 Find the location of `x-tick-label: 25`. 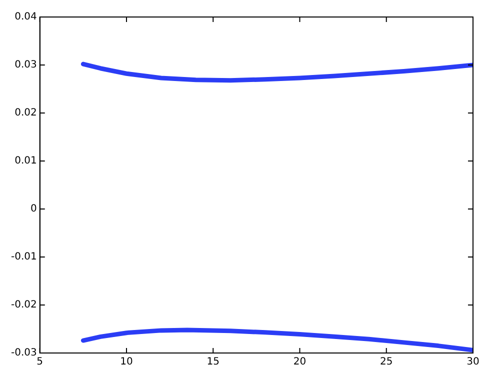

x-tick-label: 25 is located at coordinates (386, 362).